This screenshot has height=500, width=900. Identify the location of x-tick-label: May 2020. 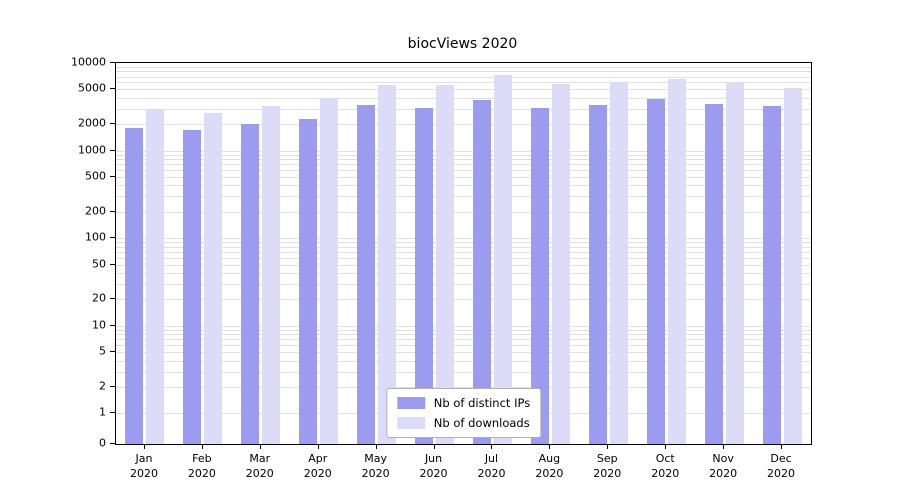
(375, 466).